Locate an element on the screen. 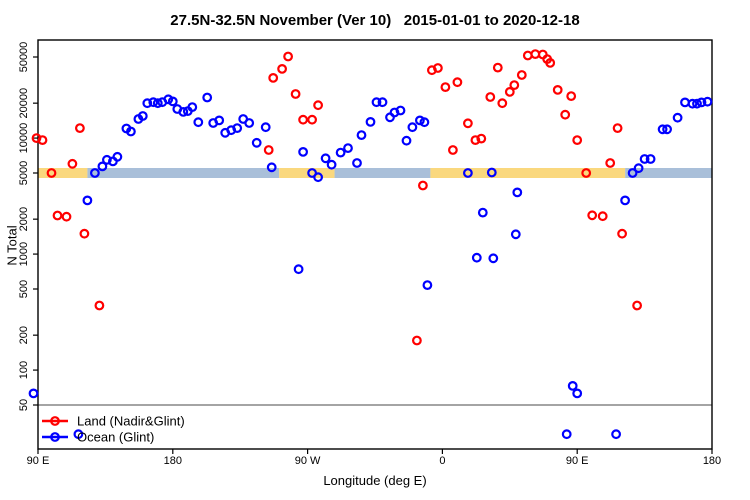  legend-marker is located at coordinates (55, 437).